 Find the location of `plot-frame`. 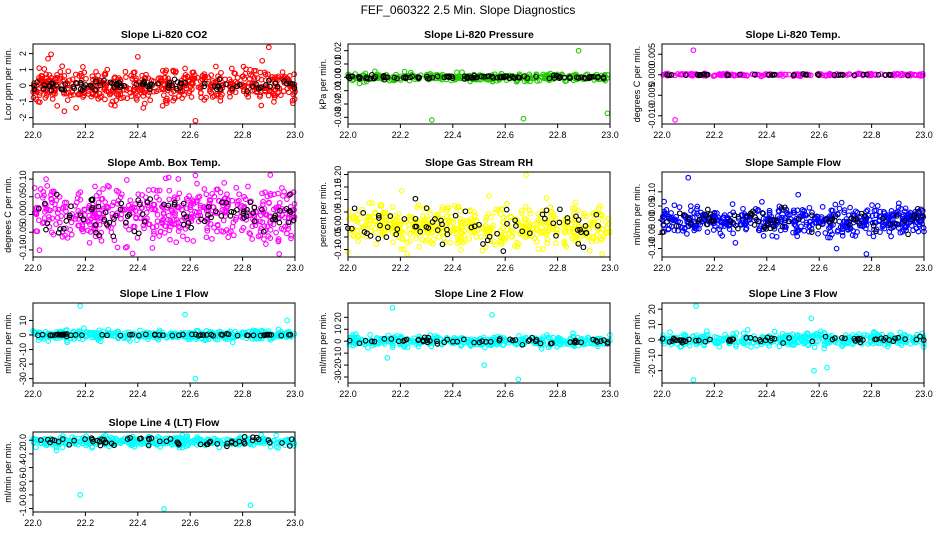

plot-frame is located at coordinates (164, 84).